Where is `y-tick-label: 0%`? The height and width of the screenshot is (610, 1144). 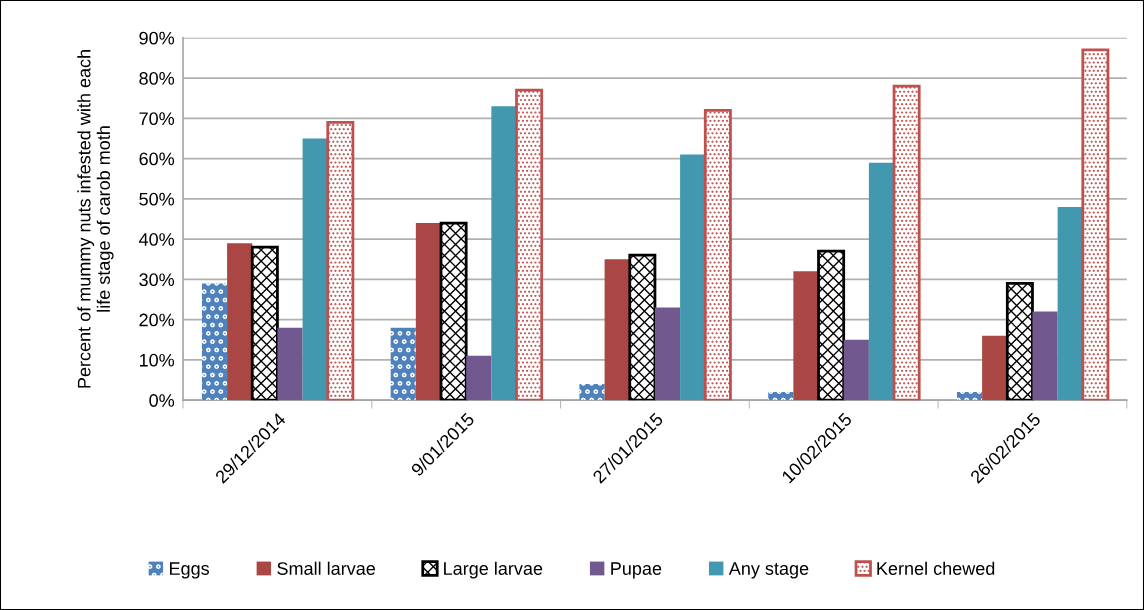
y-tick-label: 0% is located at coordinates (162, 400).